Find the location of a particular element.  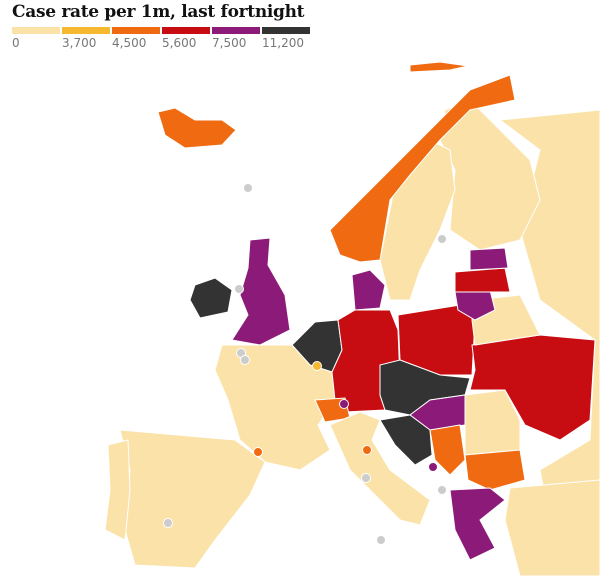

legend: 0 3,700 4,500 5,600 7,500 11,200 is located at coordinates (162, 38).